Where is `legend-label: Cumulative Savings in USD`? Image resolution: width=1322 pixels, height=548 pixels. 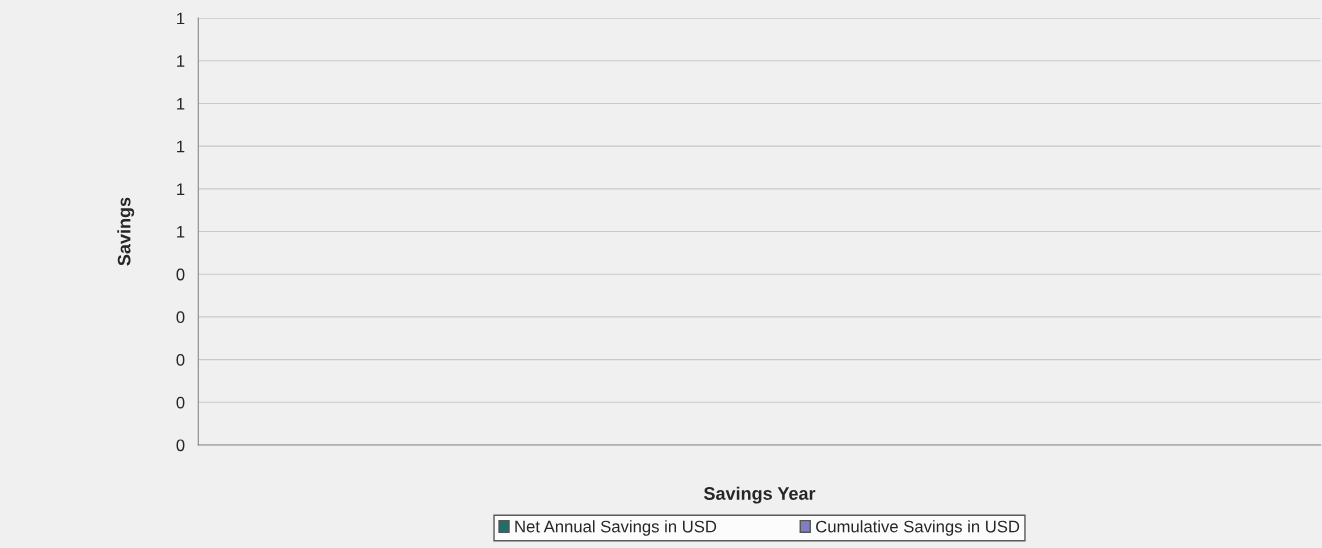 legend-label: Cumulative Savings in USD is located at coordinates (918, 528).